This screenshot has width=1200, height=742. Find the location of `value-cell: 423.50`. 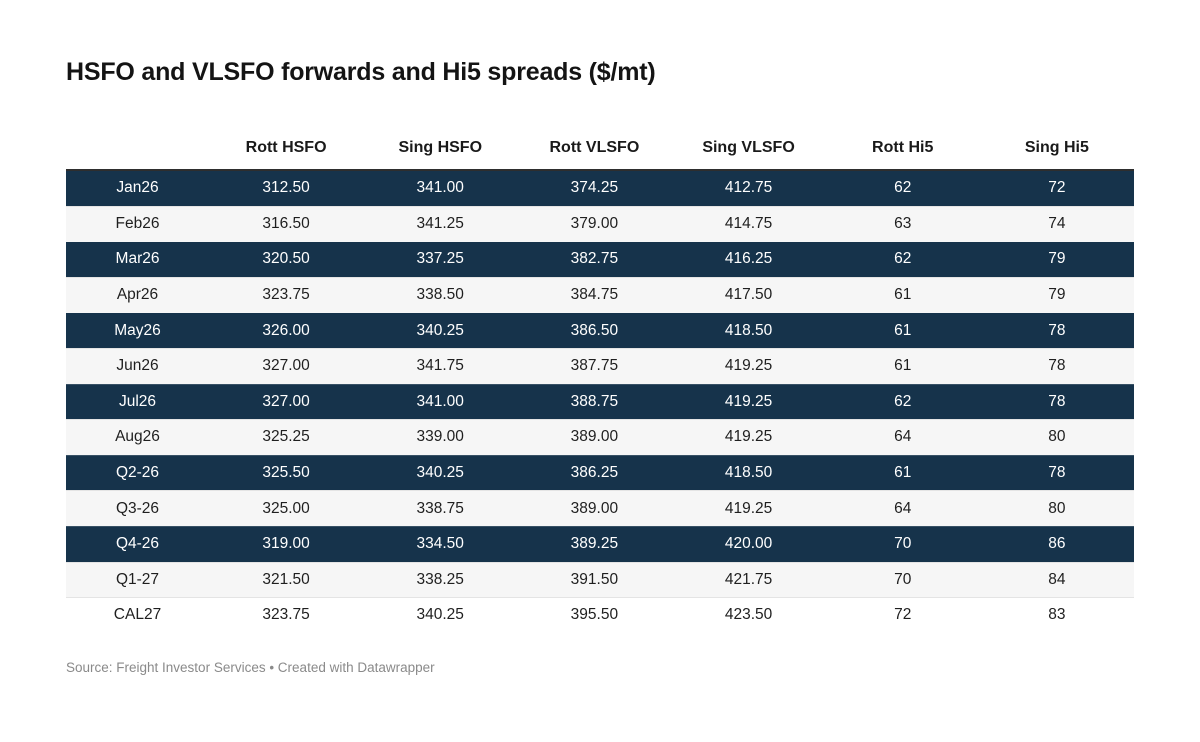

value-cell: 423.50 is located at coordinates (748, 615).